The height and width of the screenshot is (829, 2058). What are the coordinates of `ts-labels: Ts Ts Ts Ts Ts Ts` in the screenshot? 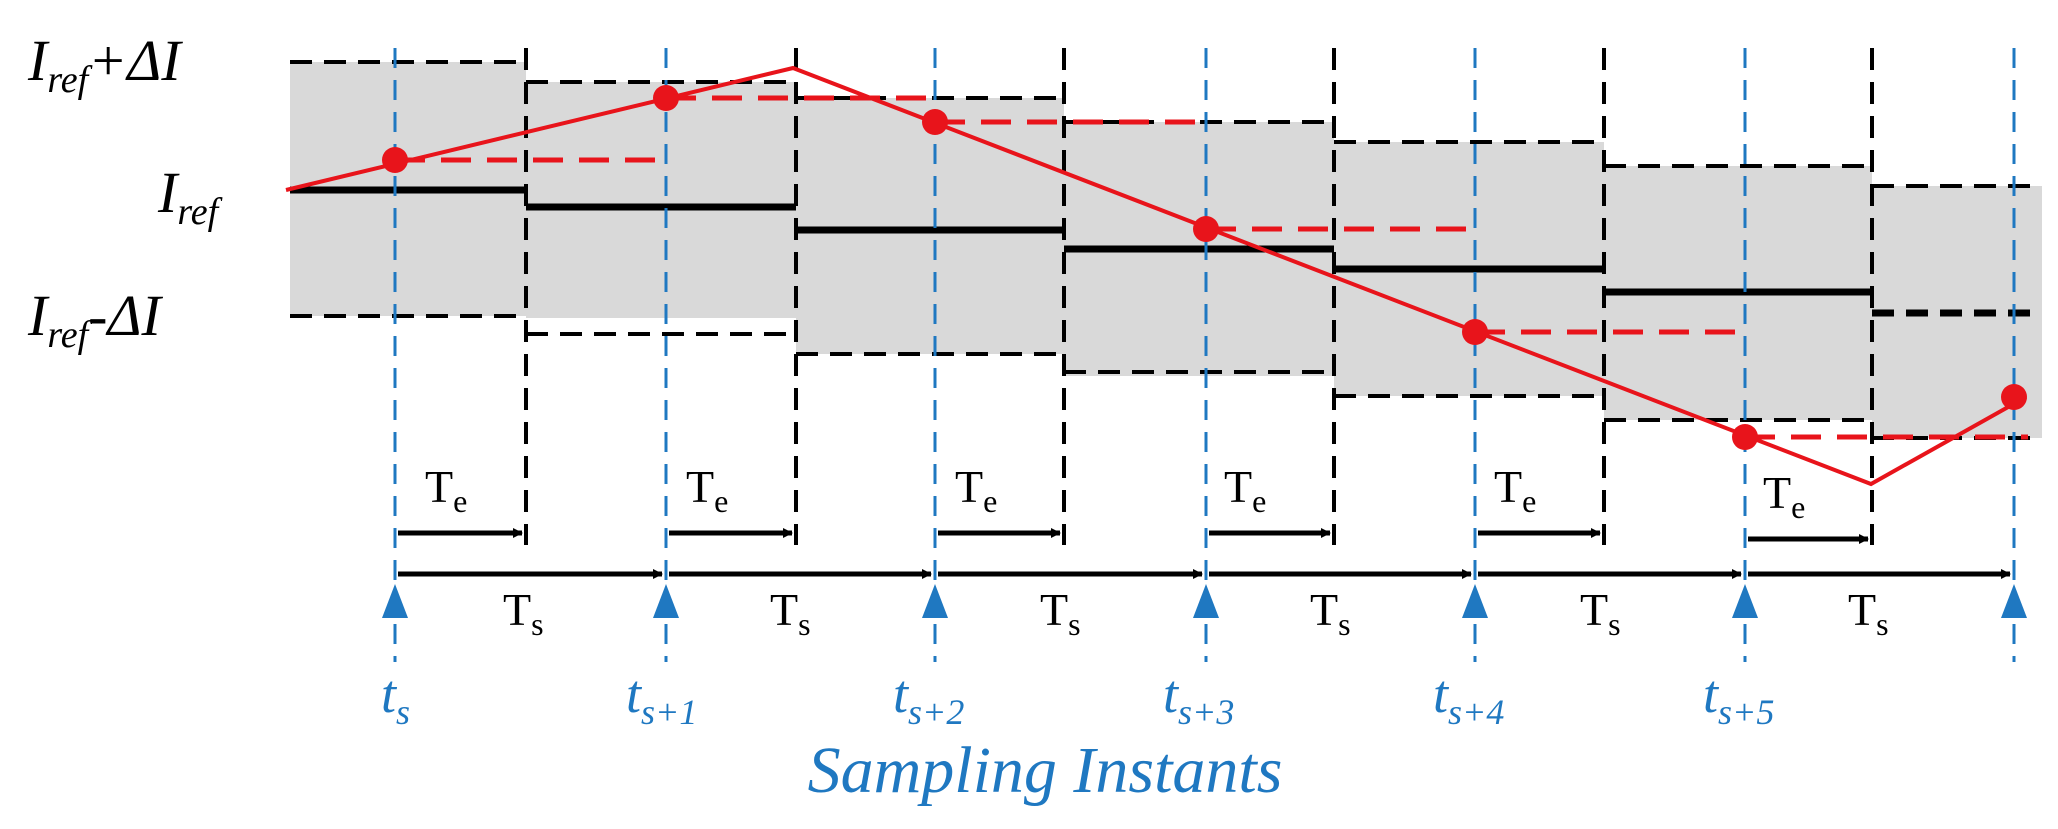 It's located at (1196, 613).